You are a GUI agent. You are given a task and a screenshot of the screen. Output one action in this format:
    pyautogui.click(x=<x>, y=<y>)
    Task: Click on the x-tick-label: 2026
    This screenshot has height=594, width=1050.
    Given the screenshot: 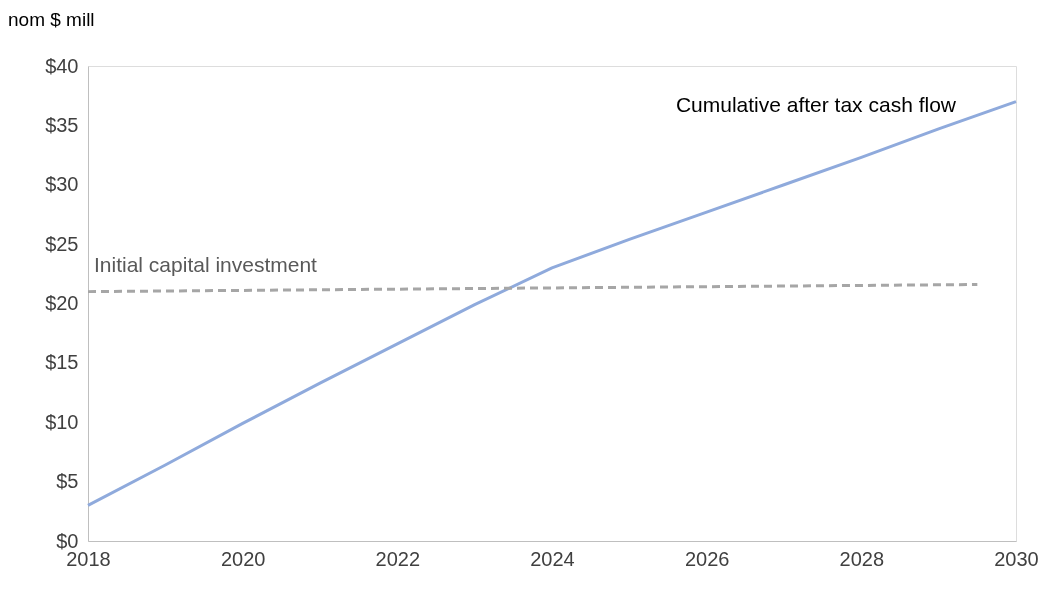 What is the action you would take?
    pyautogui.click(x=707, y=558)
    